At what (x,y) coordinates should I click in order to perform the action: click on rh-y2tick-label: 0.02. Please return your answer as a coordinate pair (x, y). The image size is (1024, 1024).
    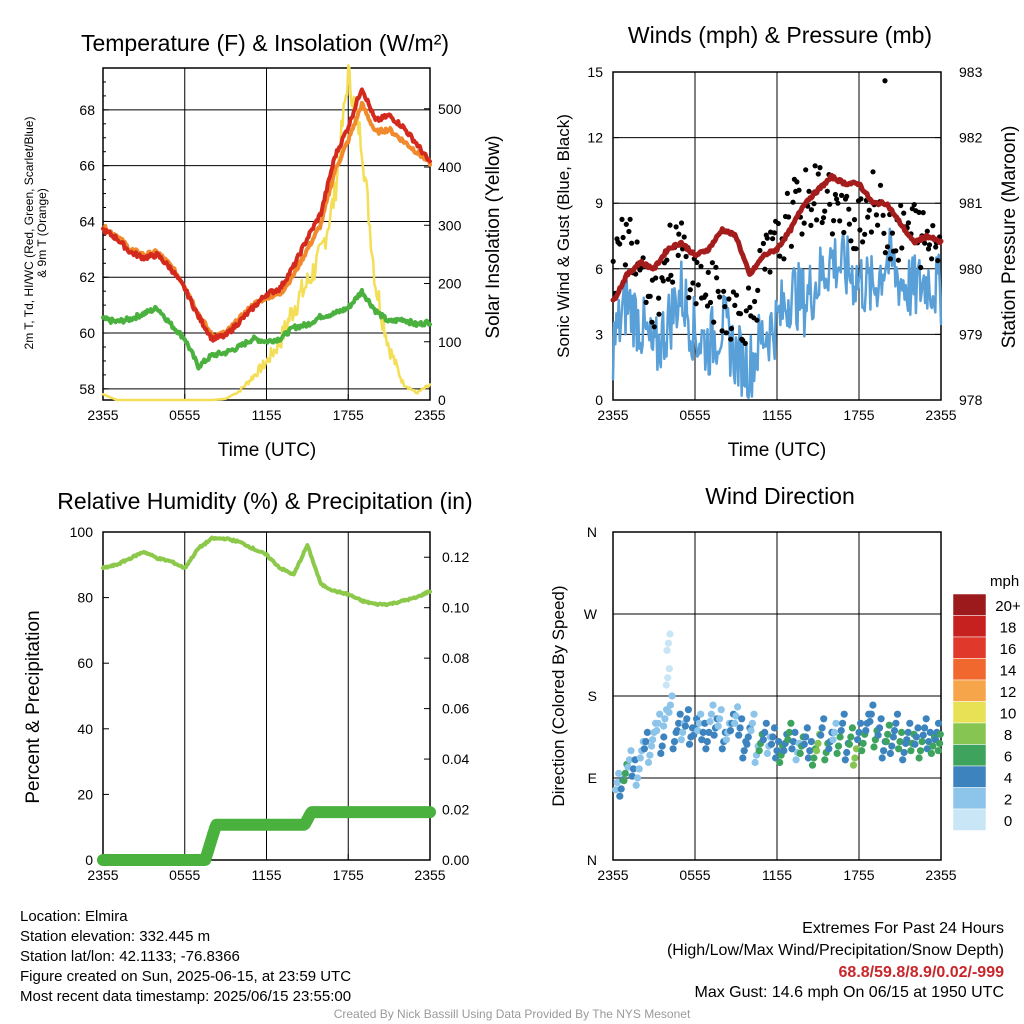
    Looking at the image, I should click on (455, 810).